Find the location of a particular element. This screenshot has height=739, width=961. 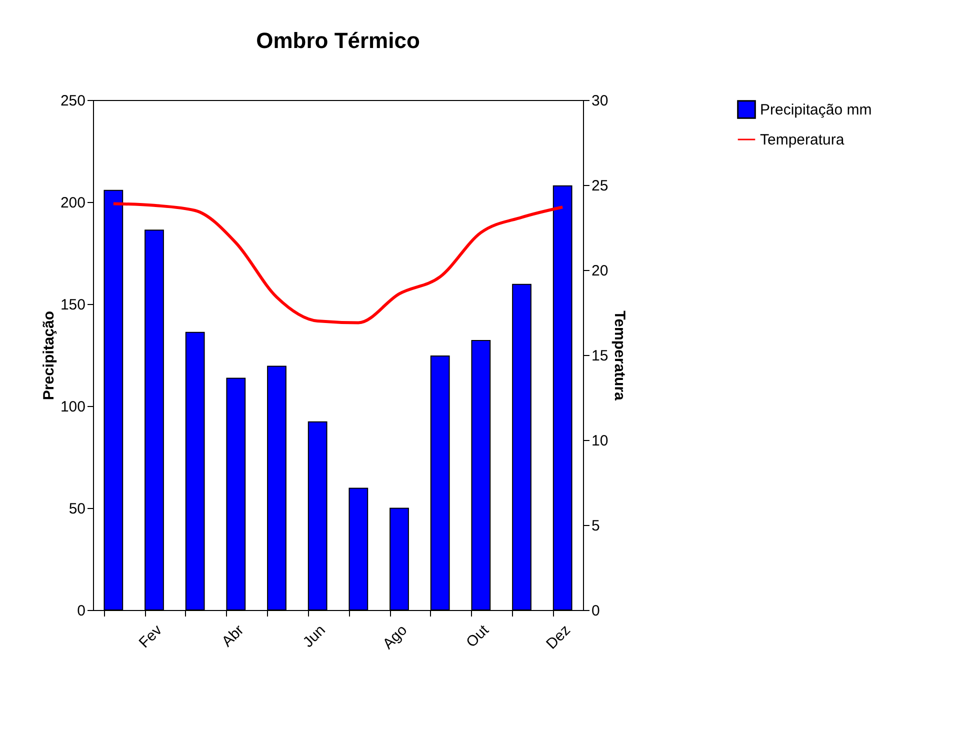

y-tick-label: 50 is located at coordinates (77, 509).